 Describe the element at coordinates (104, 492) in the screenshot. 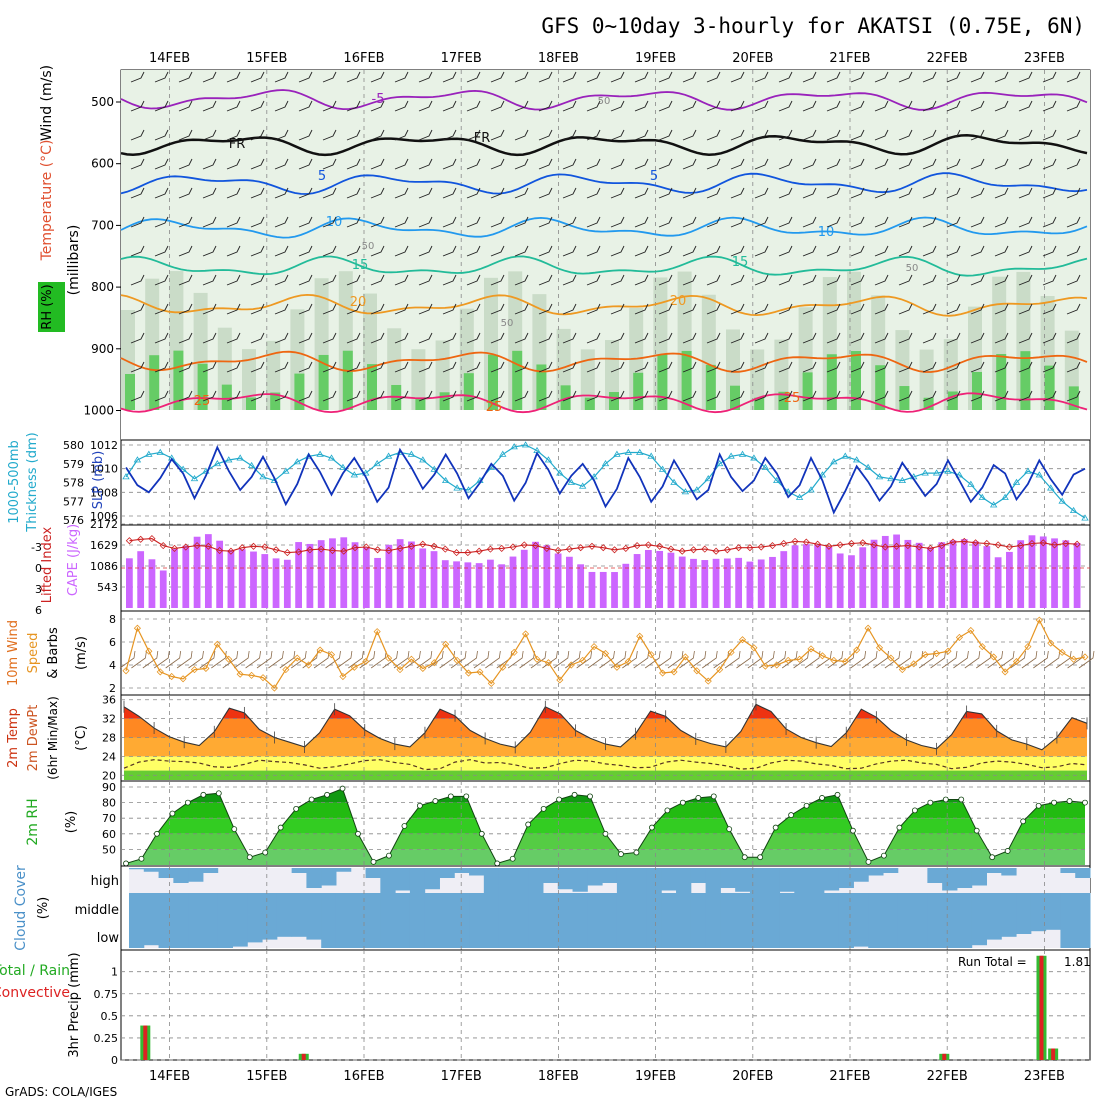

I see `slp-tick-label: 1008` at that location.